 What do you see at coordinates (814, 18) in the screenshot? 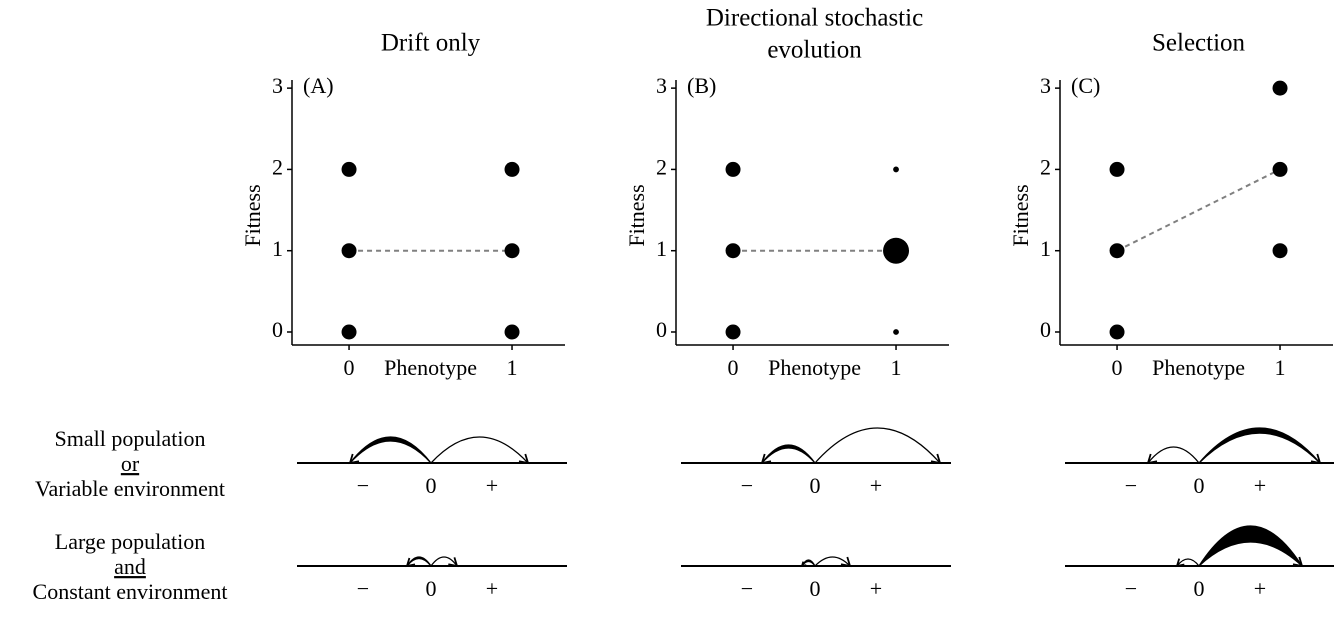
I see `chart-title: Directional stochastic` at bounding box center [814, 18].